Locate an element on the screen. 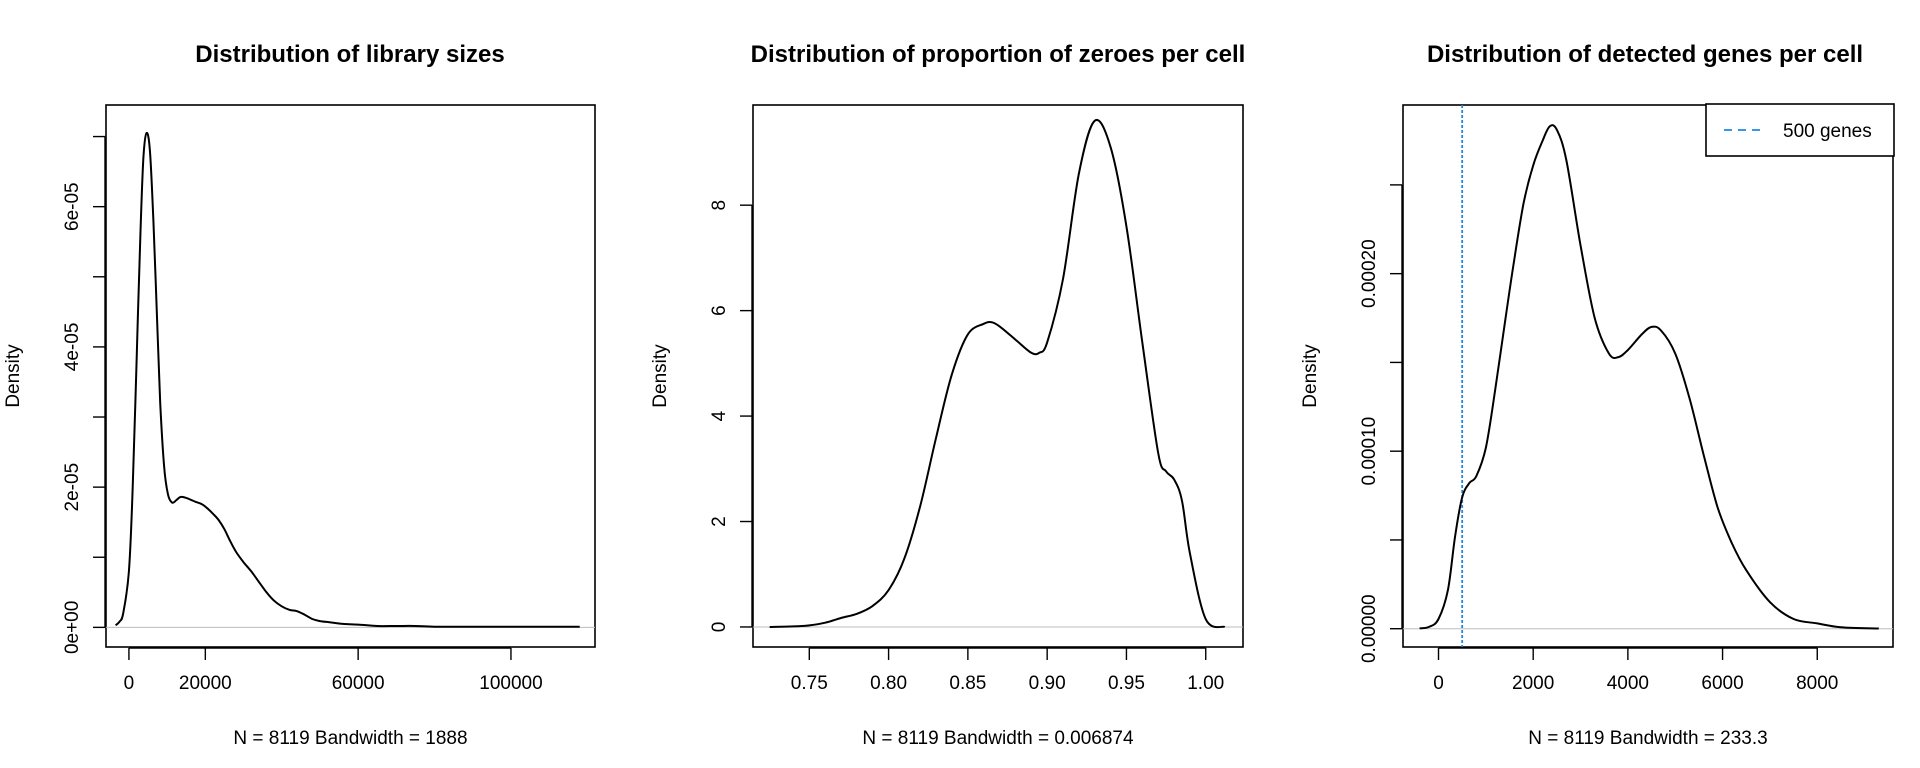  panel-1-x-tick-label: 0 is located at coordinates (129, 683).